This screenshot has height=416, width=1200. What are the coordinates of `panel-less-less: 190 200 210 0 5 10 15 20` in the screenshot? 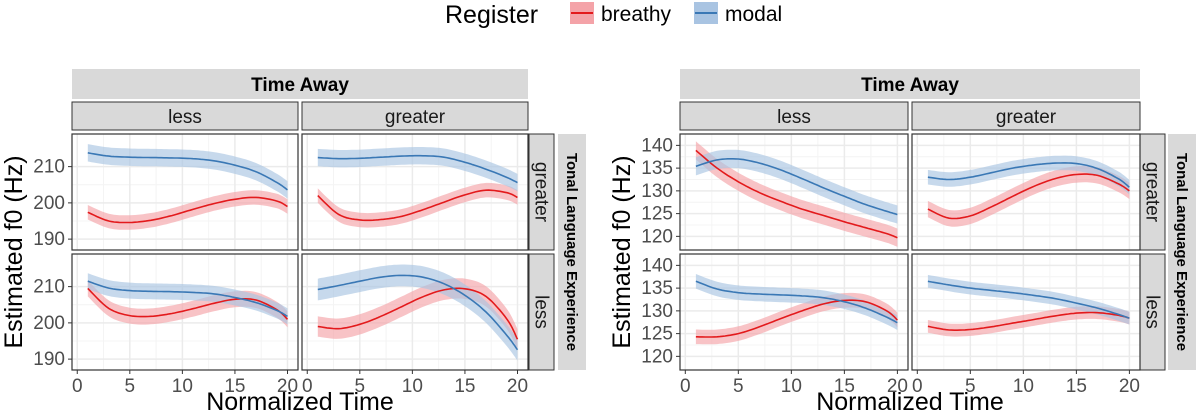 It's located at (166, 325).